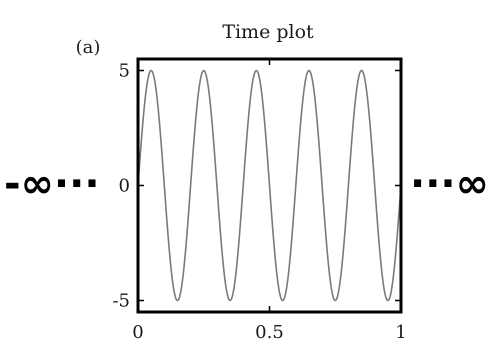  What do you see at coordinates (400, 332) in the screenshot?
I see `x-tick-label: 1` at bounding box center [400, 332].